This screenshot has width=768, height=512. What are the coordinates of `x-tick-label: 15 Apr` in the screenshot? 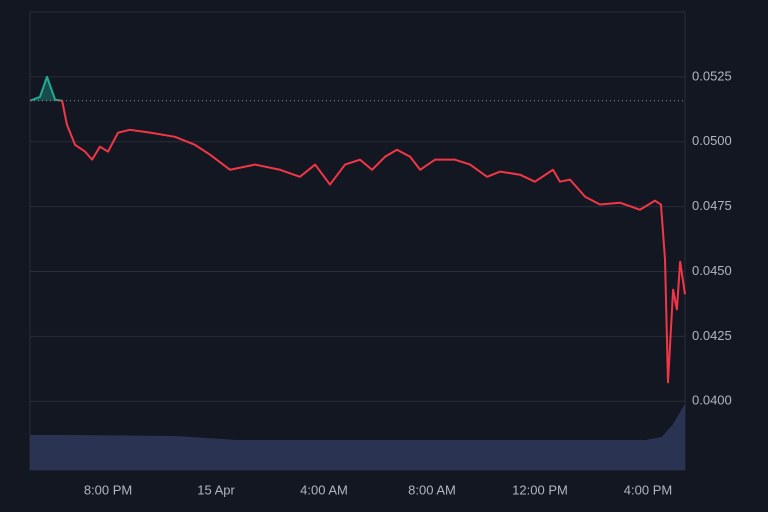 It's located at (216, 489).